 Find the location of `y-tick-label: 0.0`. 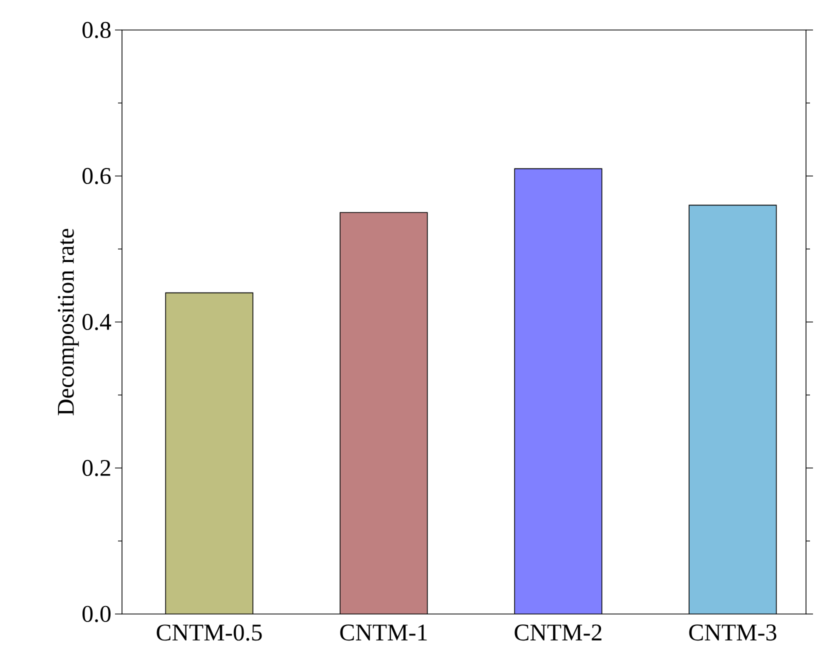

y-tick-label: 0.0 is located at coordinates (96, 614).